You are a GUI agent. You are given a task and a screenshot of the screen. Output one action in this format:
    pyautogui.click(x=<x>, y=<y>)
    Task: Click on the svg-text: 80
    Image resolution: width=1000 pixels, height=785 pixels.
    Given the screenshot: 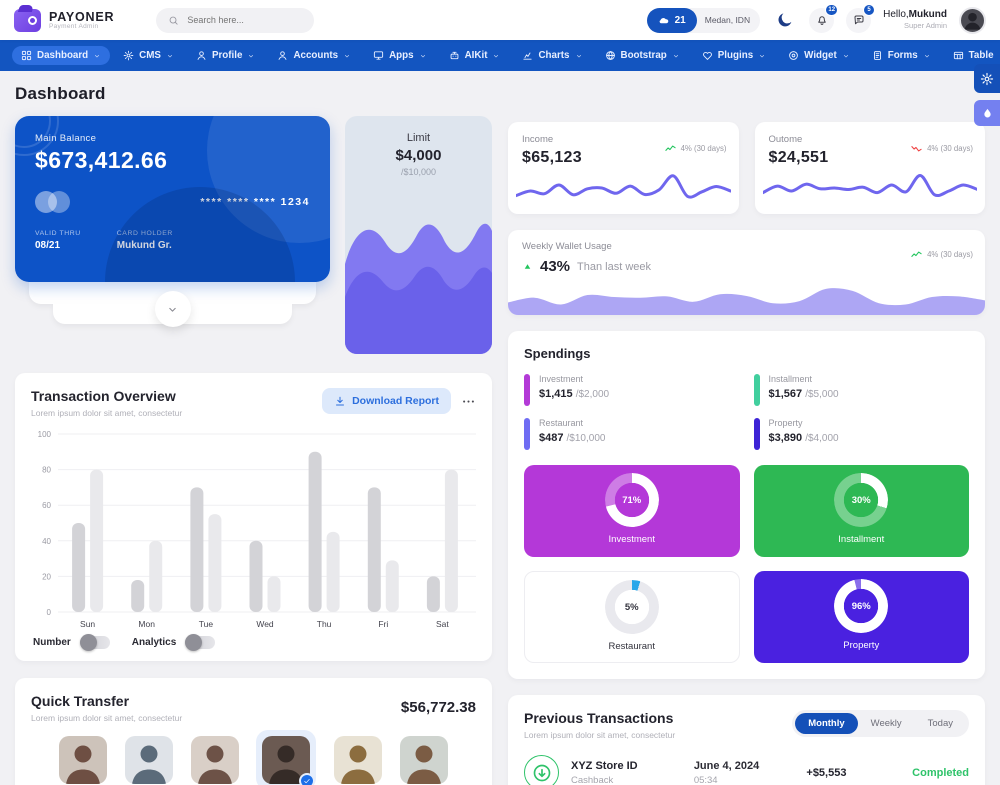 What is the action you would take?
    pyautogui.click(x=46, y=470)
    